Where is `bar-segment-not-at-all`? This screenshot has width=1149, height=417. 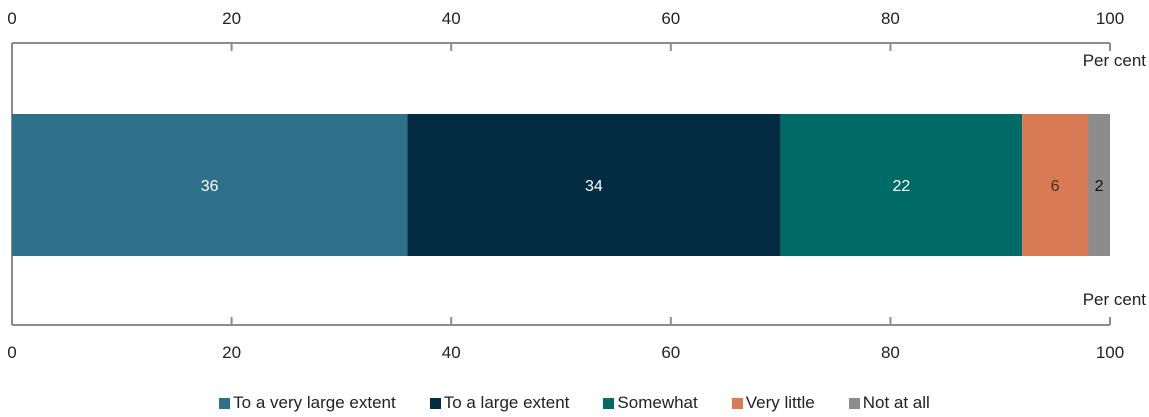 bar-segment-not-at-all is located at coordinates (1099, 185).